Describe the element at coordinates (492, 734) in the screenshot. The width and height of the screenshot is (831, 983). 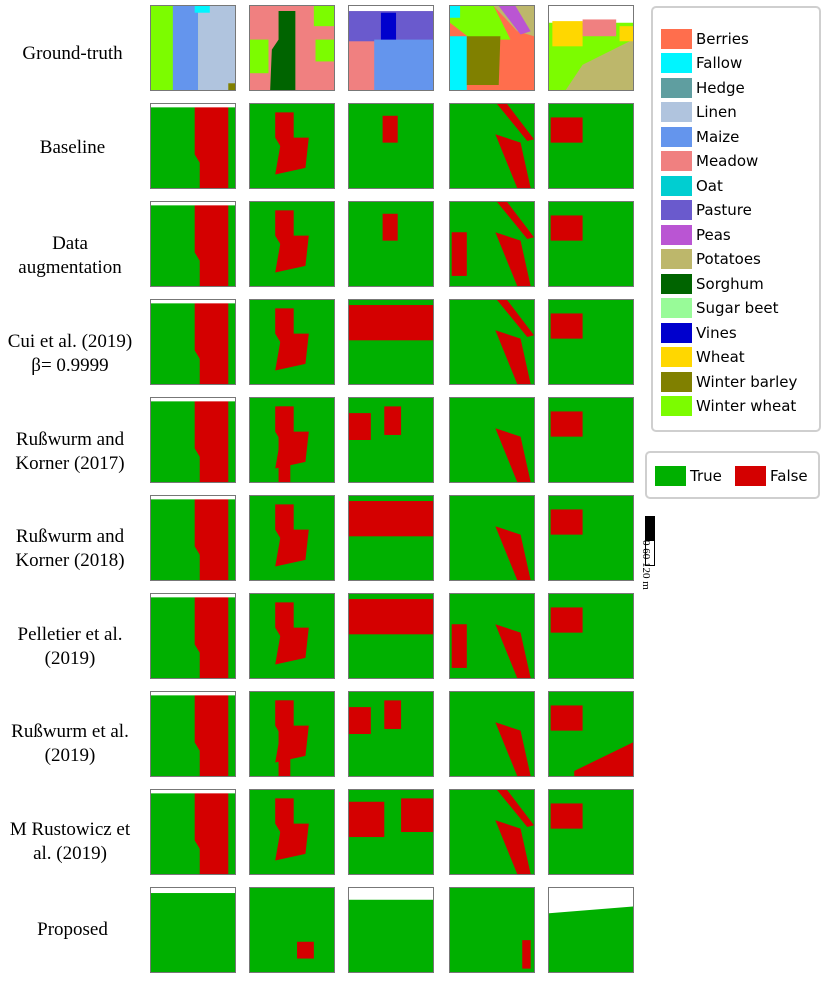
I see `prediction-map-r7-c3` at that location.